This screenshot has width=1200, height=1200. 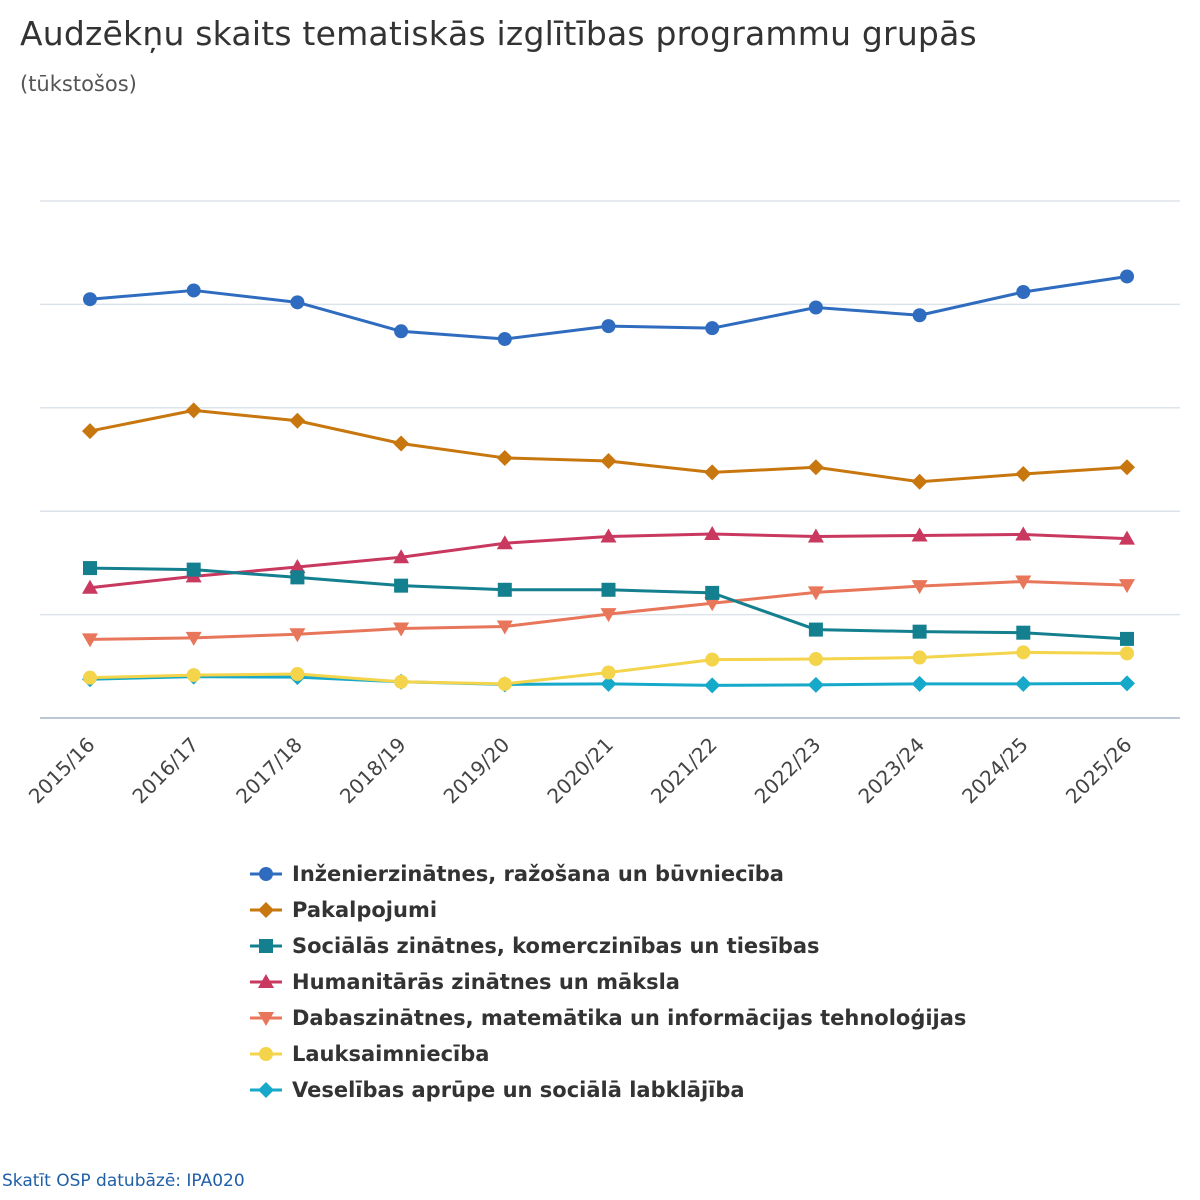 What do you see at coordinates (1099, 771) in the screenshot?
I see `x-tick-label: 2025/26` at bounding box center [1099, 771].